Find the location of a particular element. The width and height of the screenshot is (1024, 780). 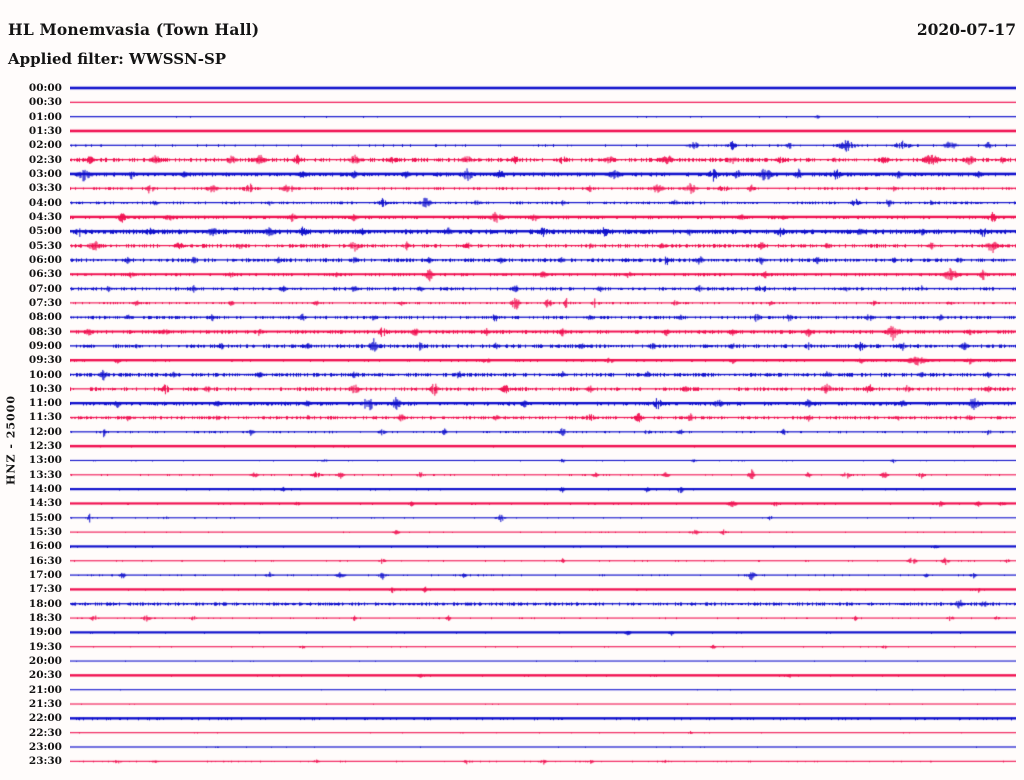

time-label: 04:00 is located at coordinates (45, 202).